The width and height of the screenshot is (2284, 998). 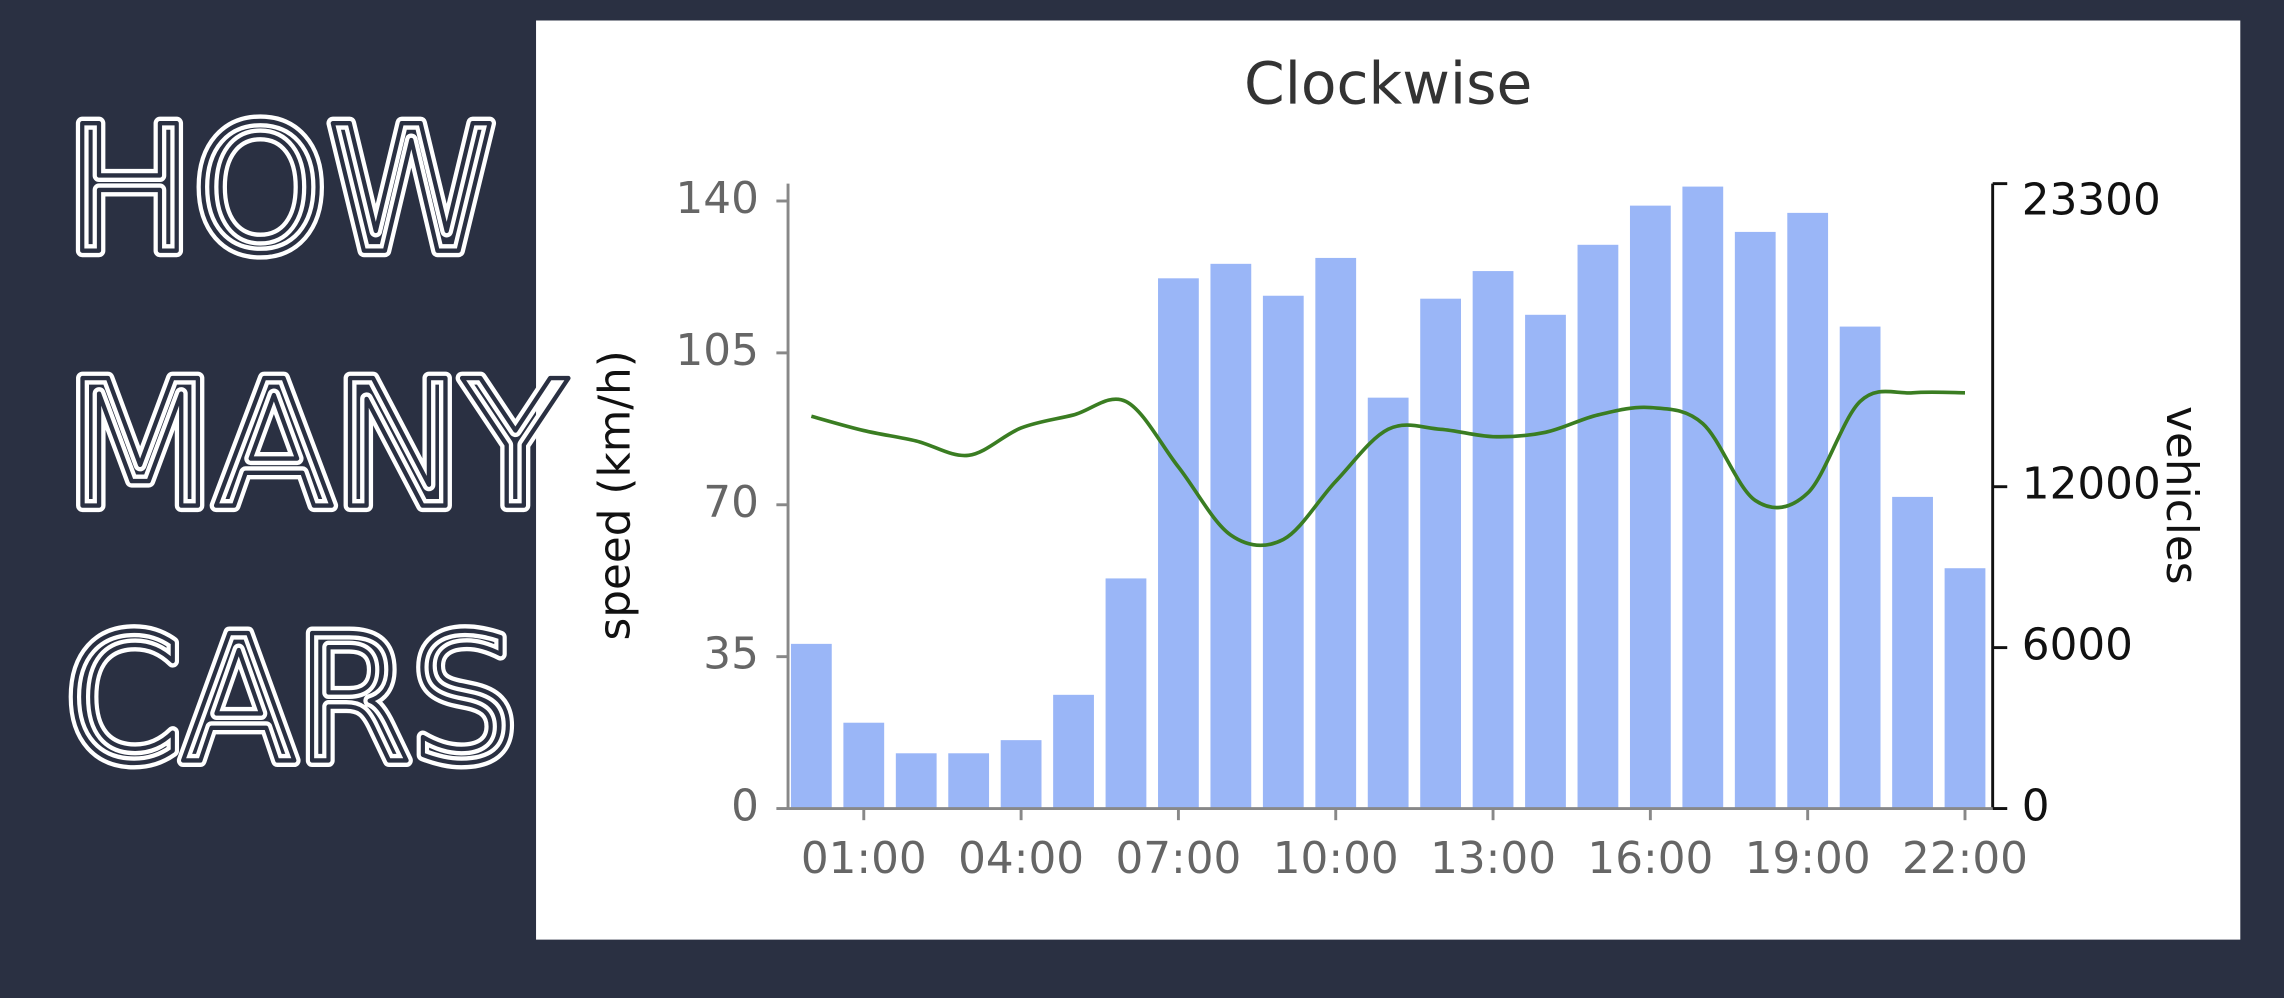 What do you see at coordinates (1178, 858) in the screenshot?
I see `x-tick-label: 07:00` at bounding box center [1178, 858].